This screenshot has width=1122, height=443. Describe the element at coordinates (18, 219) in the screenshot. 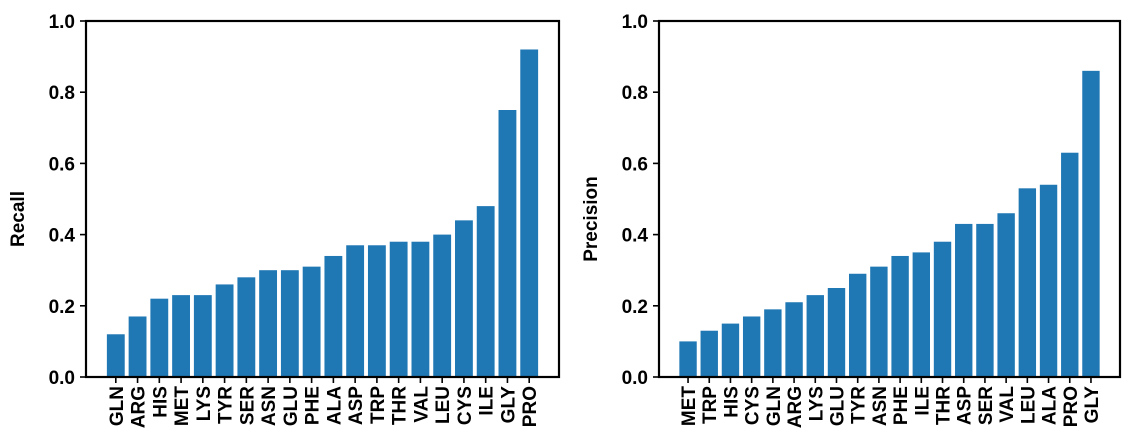

I see `y-axis-label: Recall` at that location.